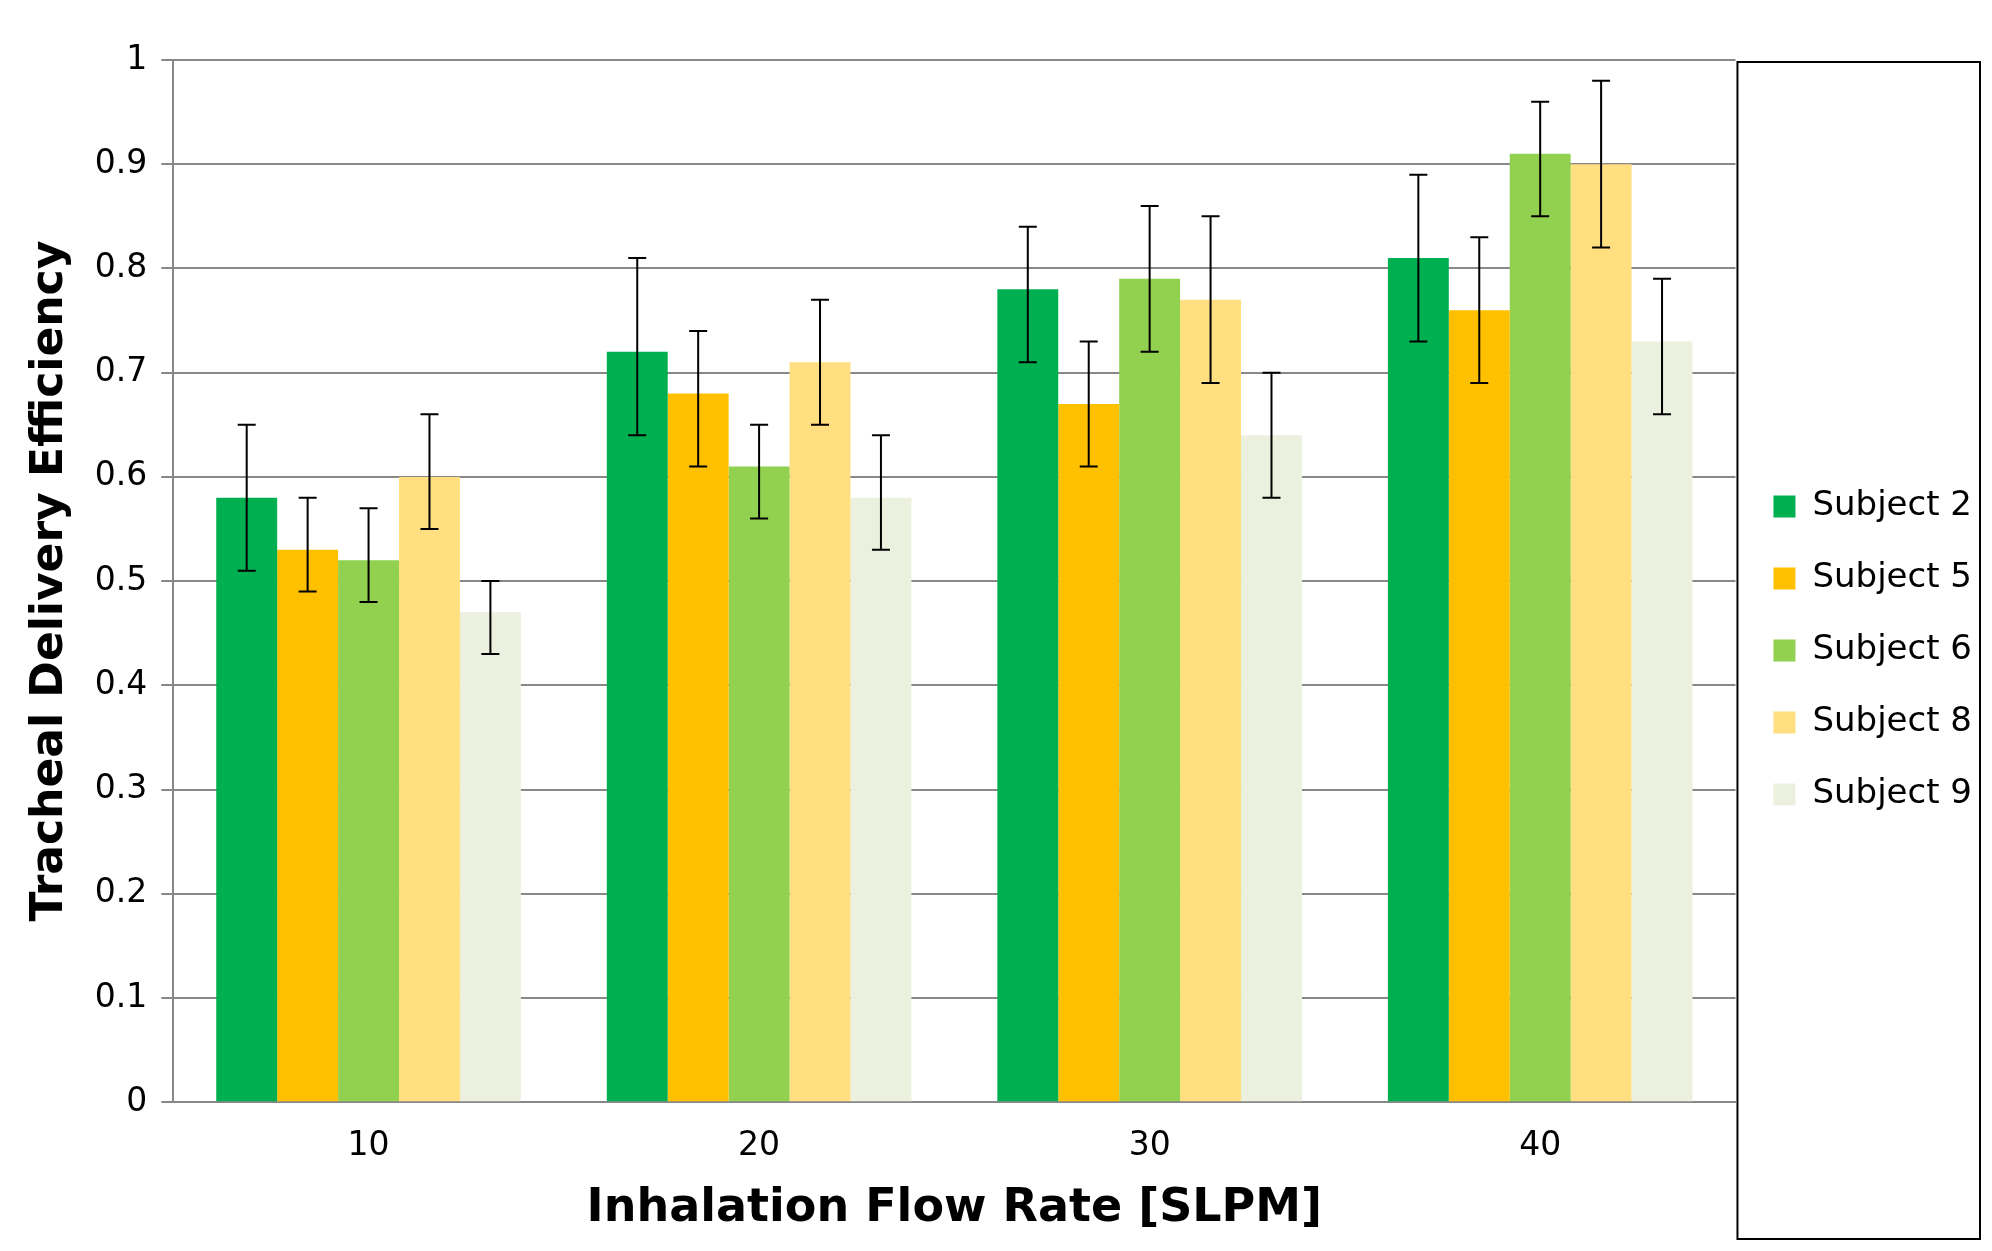 This screenshot has width=1992, height=1251. What do you see at coordinates (121, 161) in the screenshot?
I see `y-tick-label: 0.9` at bounding box center [121, 161].